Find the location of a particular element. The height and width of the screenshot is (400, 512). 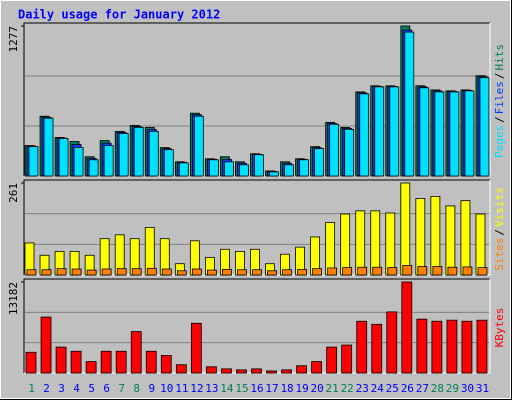

x-tick-label: 6 is located at coordinates (106, 388).